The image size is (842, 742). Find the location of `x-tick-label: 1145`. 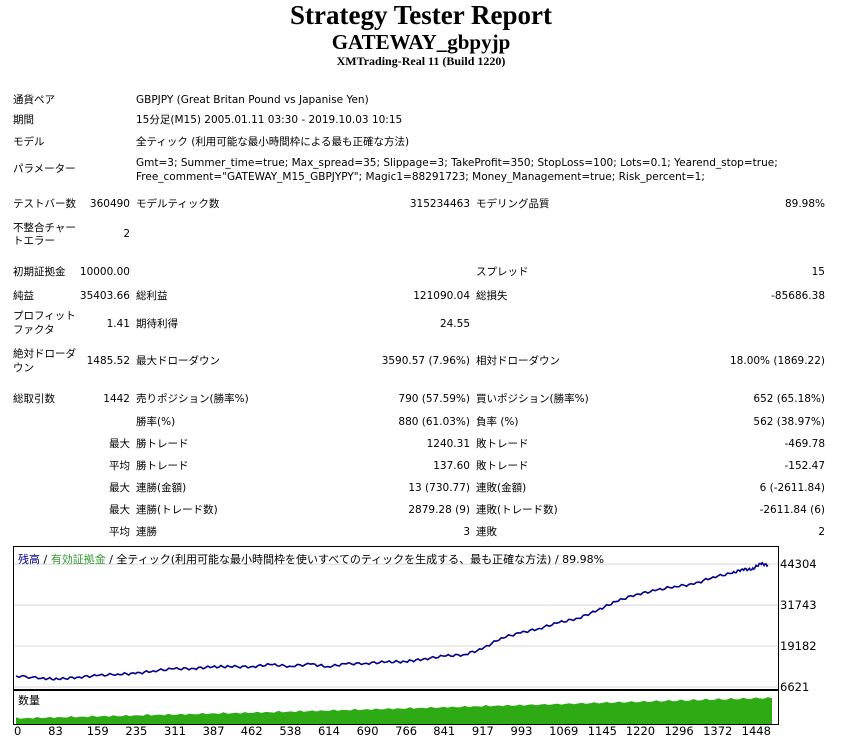

x-tick-label: 1145 is located at coordinates (602, 731).